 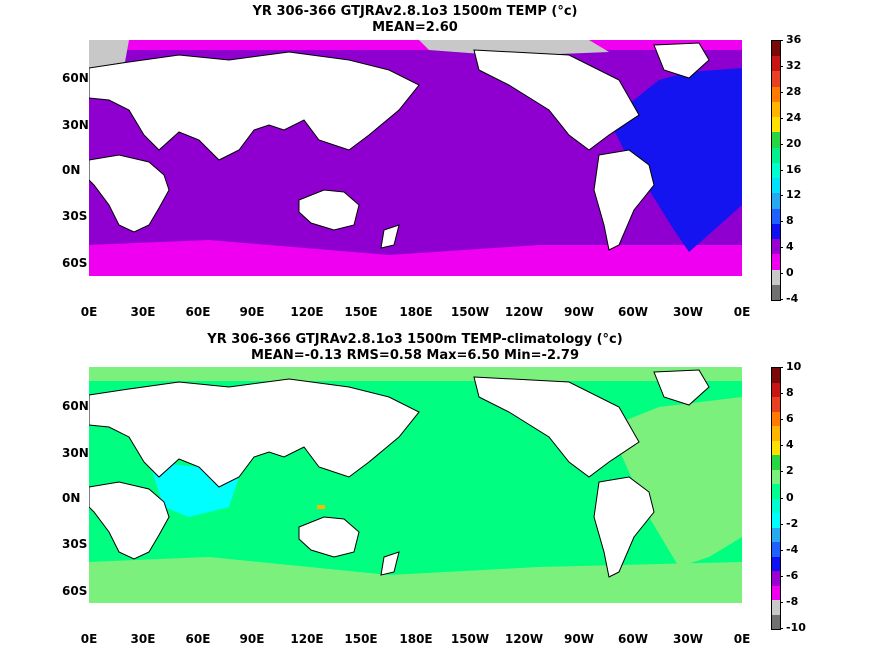 I want to click on map2-xlabel: 90E, so click(x=252, y=639).